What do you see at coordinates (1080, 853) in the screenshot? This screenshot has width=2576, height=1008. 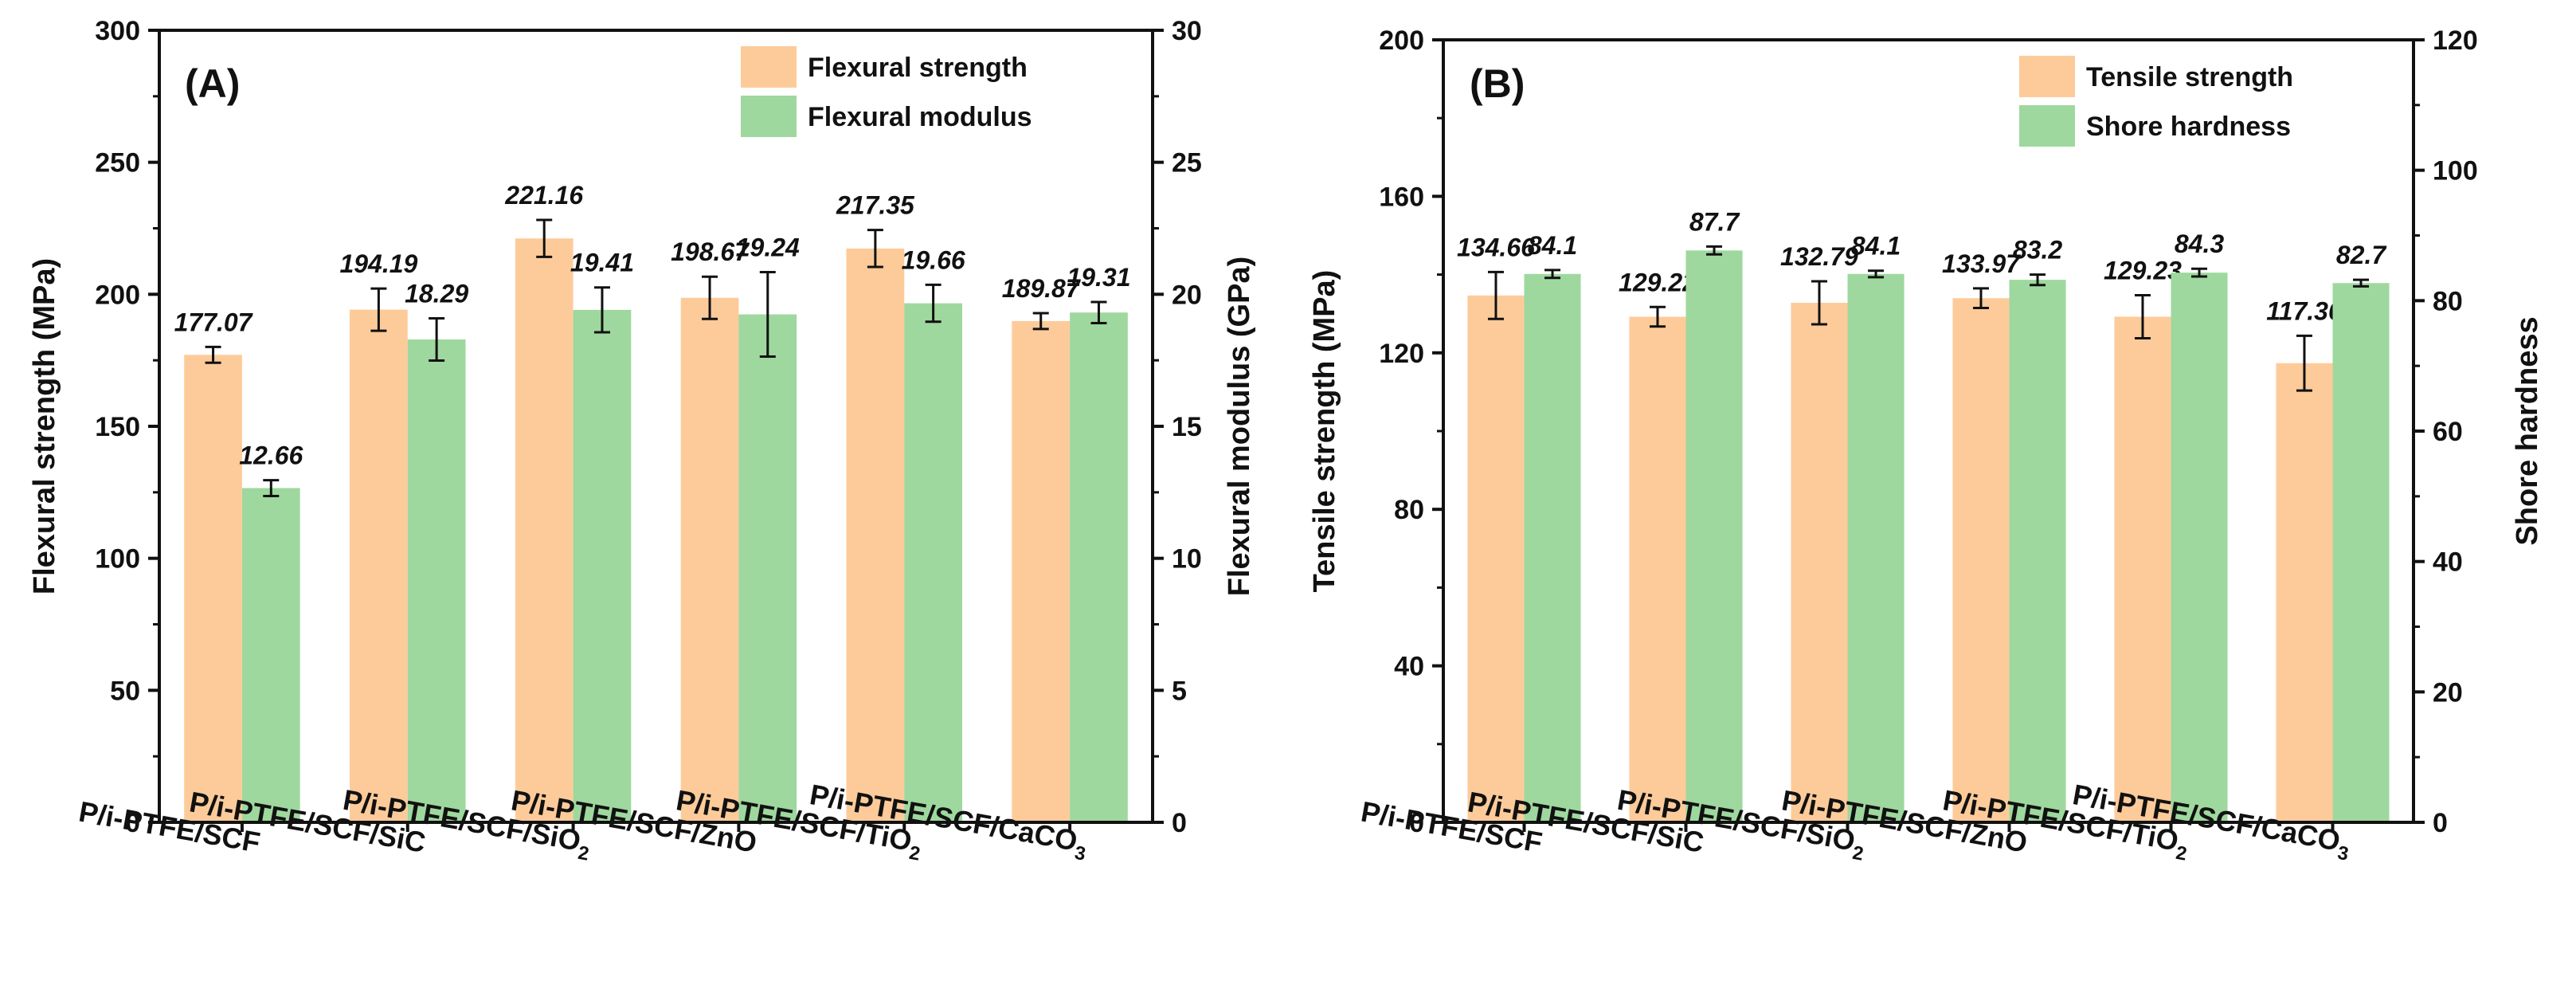 I see `category-label-subscript: 3` at bounding box center [1080, 853].